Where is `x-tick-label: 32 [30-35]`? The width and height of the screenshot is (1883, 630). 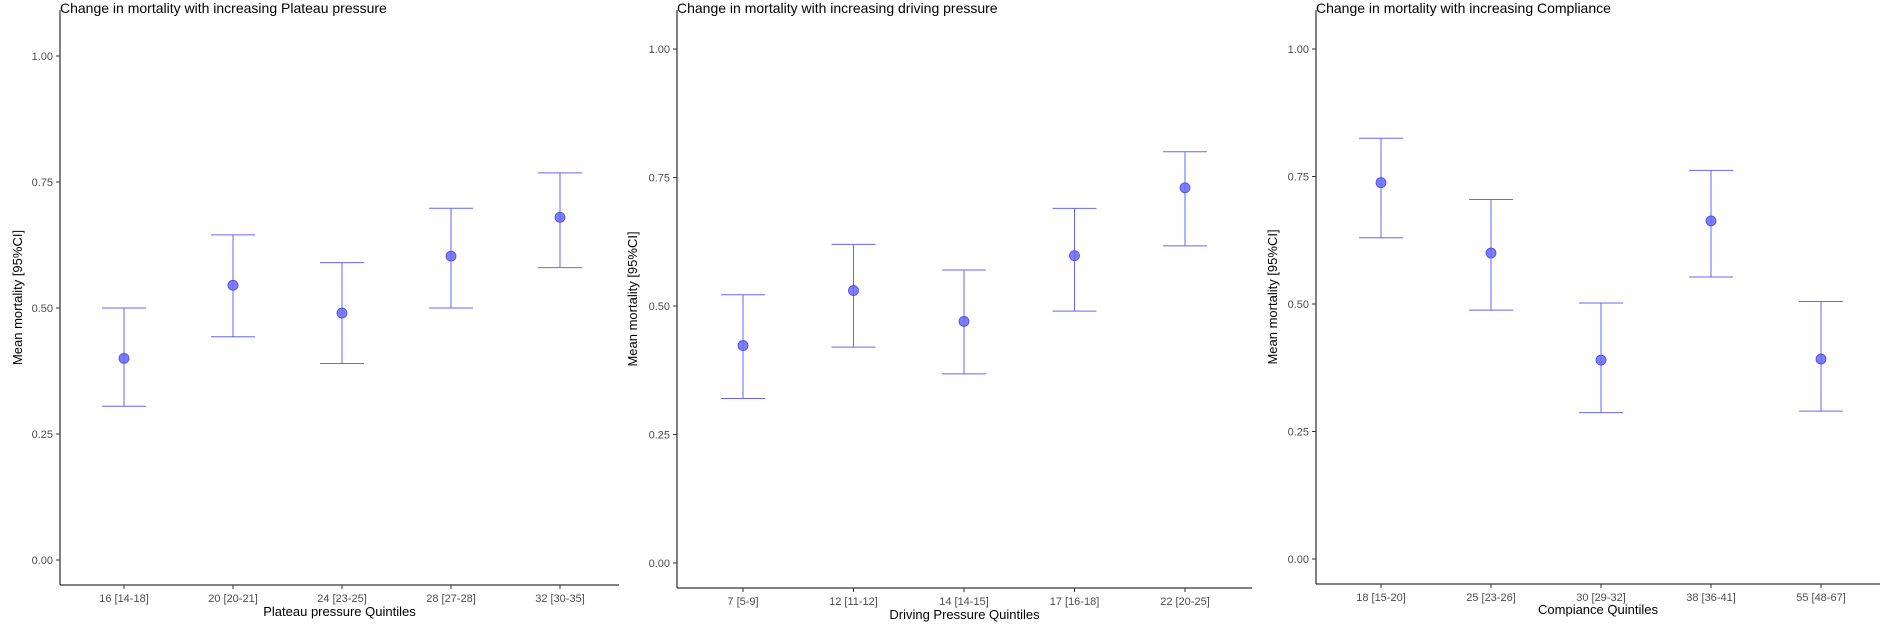 x-tick-label: 32 [30-35] is located at coordinates (560, 599).